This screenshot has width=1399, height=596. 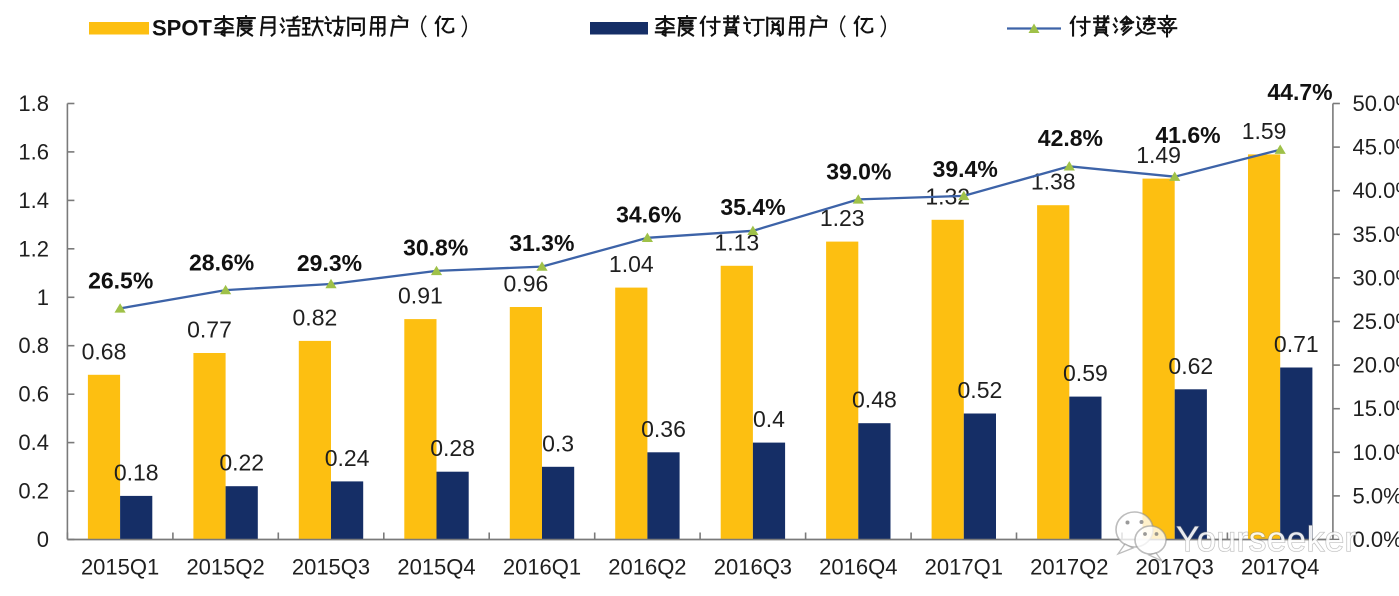 What do you see at coordinates (964, 567) in the screenshot?
I see `svg-text: 2017Q1` at bounding box center [964, 567].